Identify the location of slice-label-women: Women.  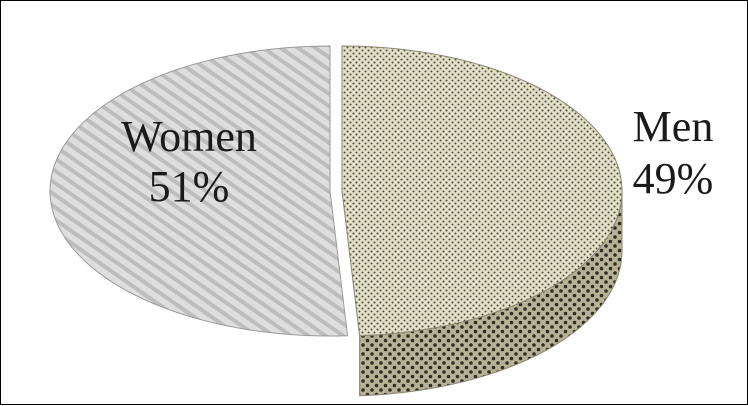
(189, 136).